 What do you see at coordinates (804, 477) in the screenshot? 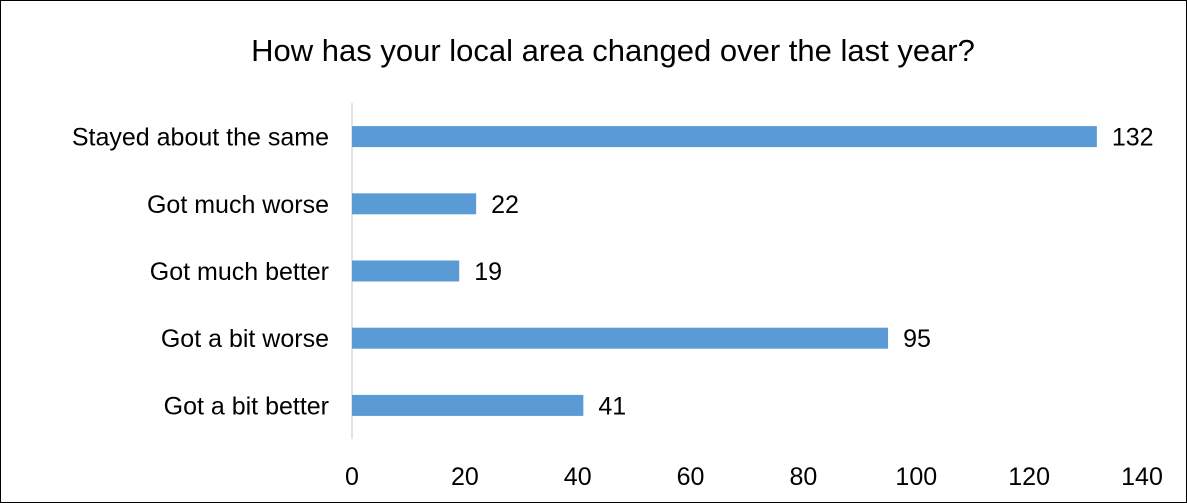
I see `x-tick-label: 80` at bounding box center [804, 477].